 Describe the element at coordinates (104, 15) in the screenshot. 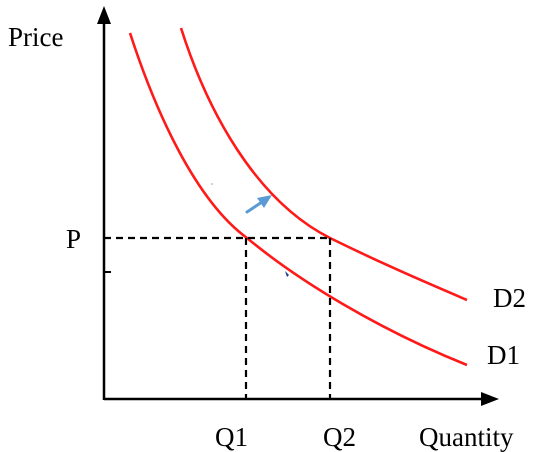

I see `y-axis-arrowhead` at that location.